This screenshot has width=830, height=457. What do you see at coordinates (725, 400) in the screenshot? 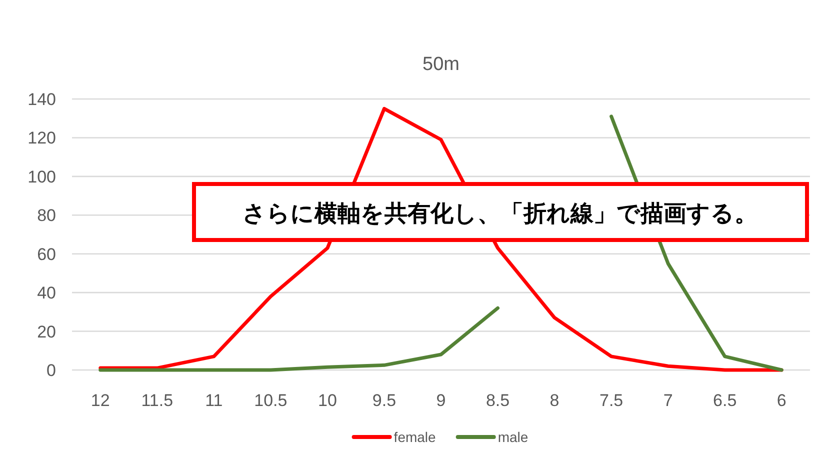
I see `x-tick-label: 6.5` at bounding box center [725, 400].